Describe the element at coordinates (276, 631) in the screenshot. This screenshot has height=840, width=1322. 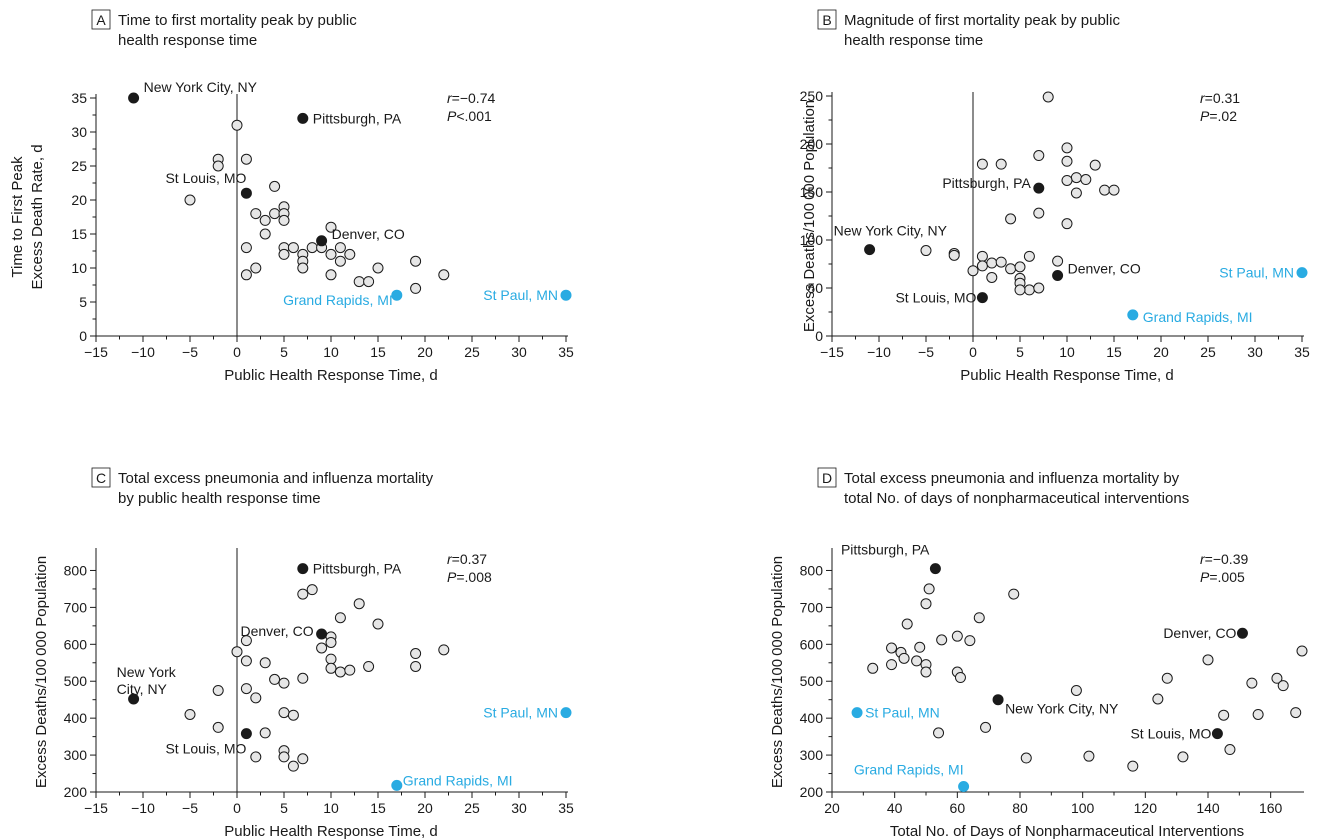
I see `point-label: Denver, CO` at that location.